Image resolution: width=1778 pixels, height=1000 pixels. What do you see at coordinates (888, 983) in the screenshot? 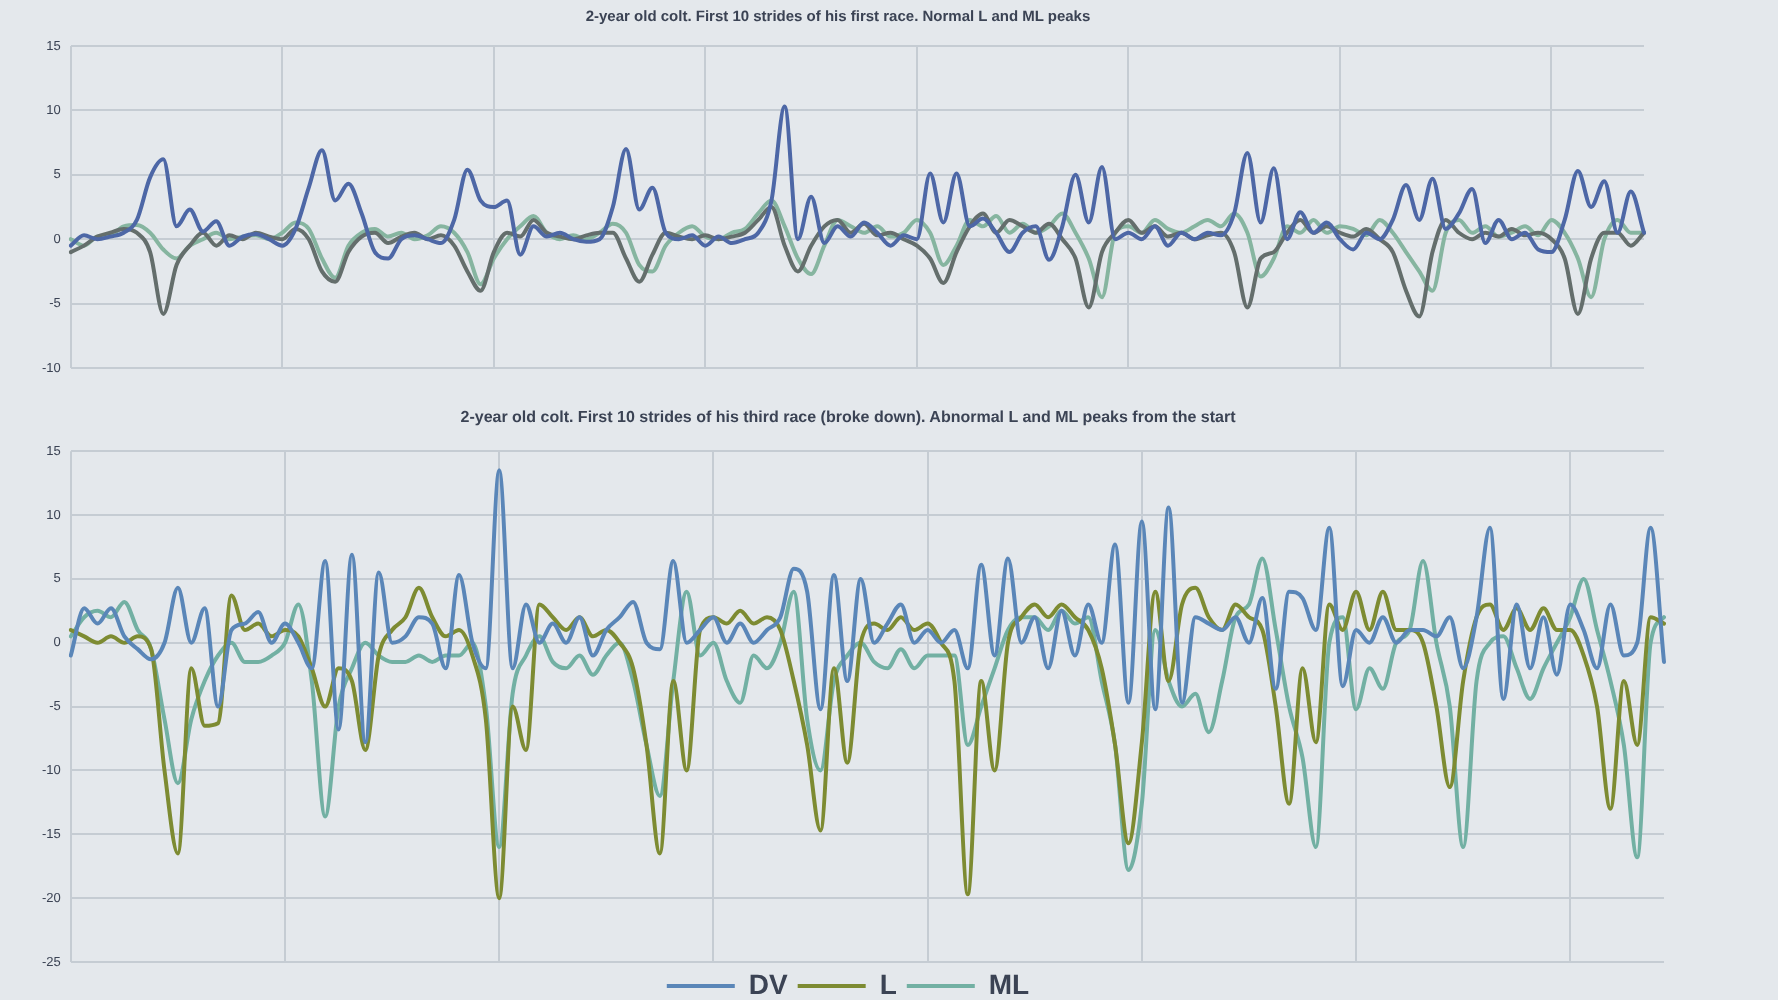
I see `legend-label: L` at bounding box center [888, 983].